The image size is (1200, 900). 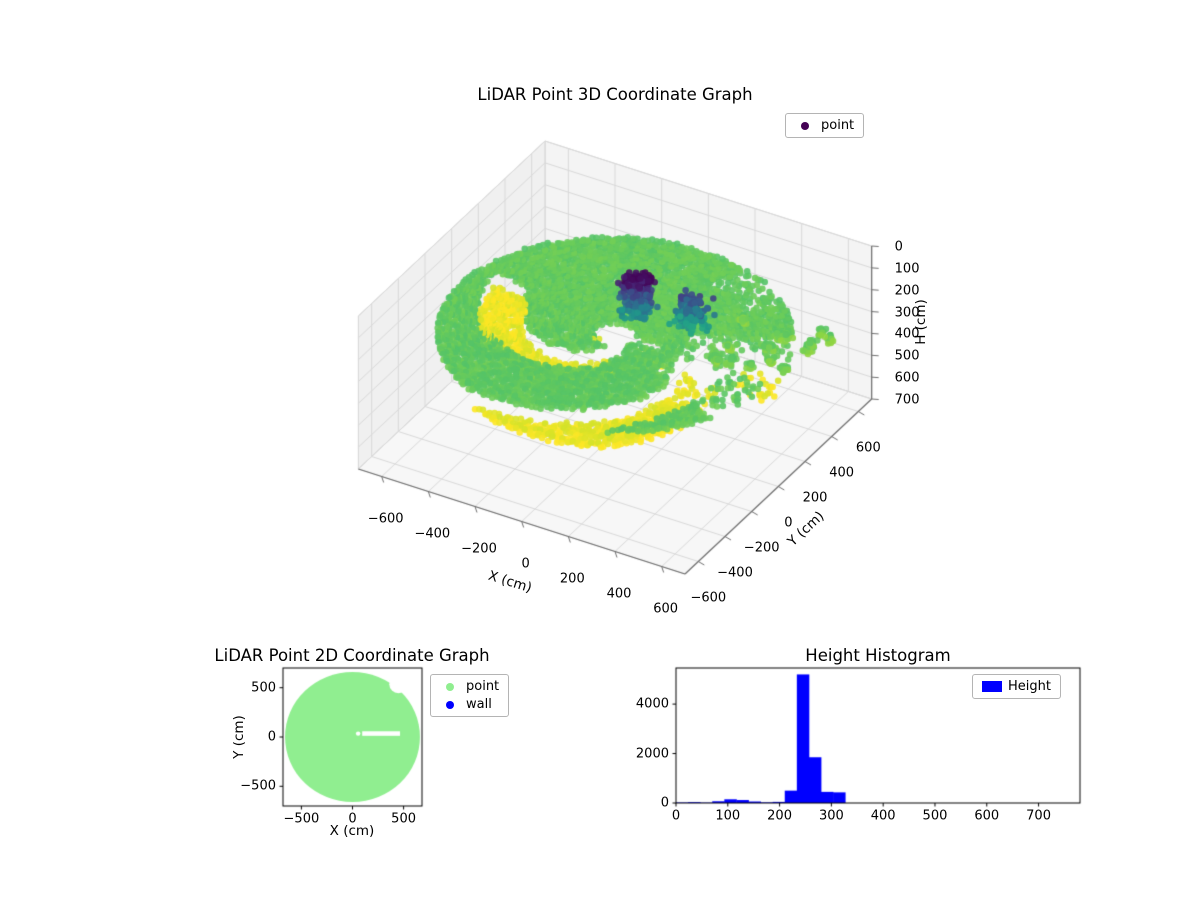 What do you see at coordinates (470, 695) in the screenshot?
I see `plot2d-legend: point wall` at bounding box center [470, 695].